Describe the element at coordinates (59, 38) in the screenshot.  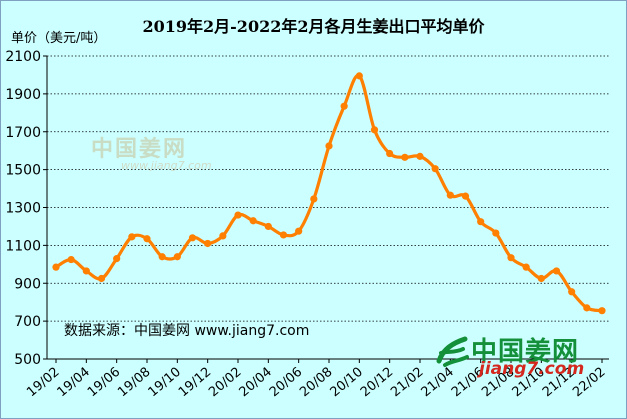
I see `y-axis-label: 单价（美元/吨）` at that location.